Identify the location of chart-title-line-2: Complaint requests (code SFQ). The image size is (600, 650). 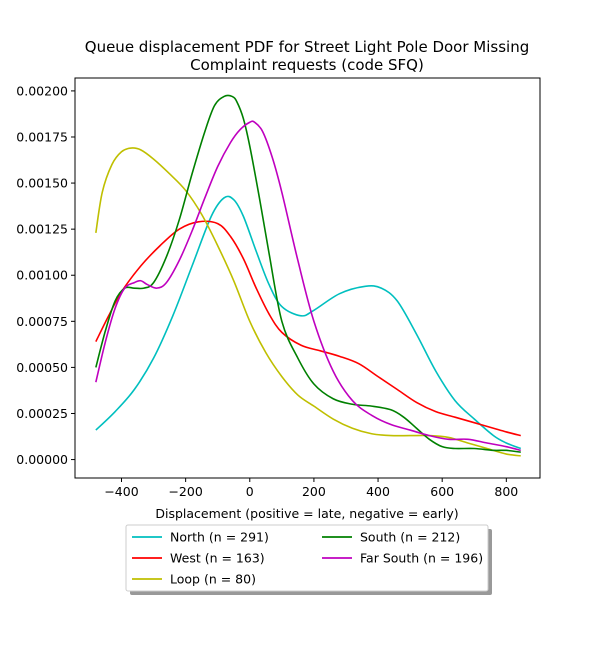
(307, 65).